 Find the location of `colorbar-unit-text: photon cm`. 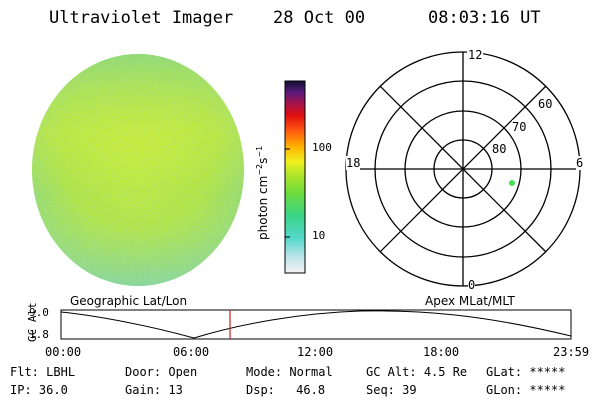

colorbar-unit-text: photon cm is located at coordinates (263, 207).